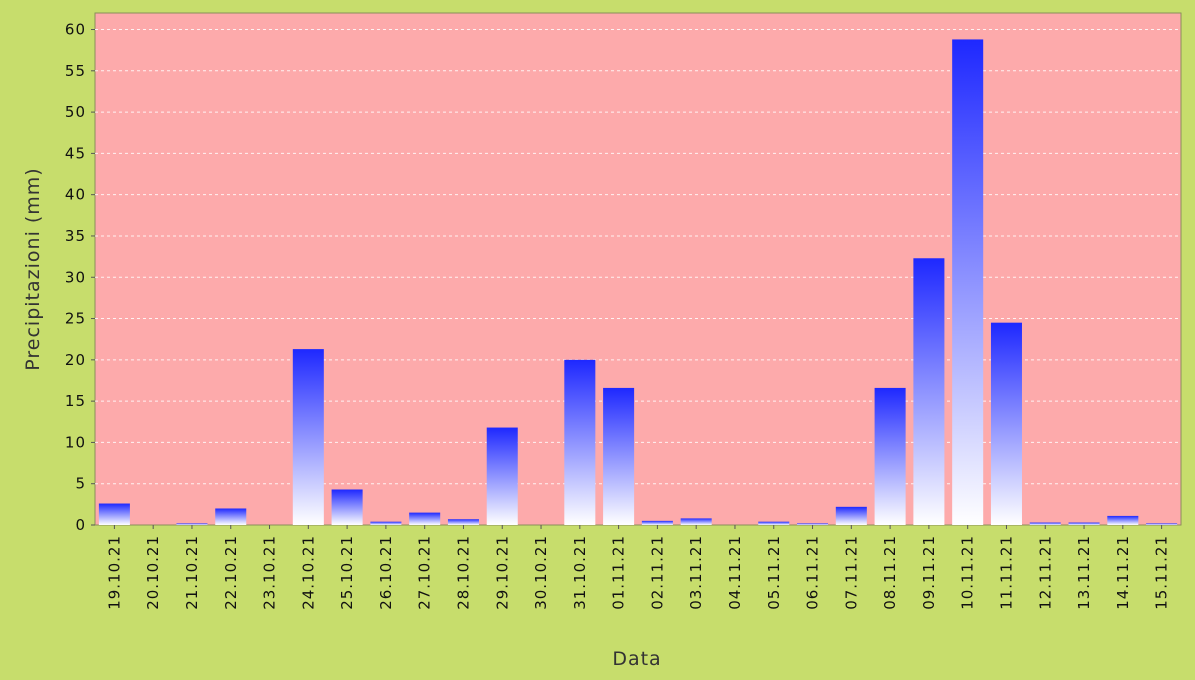  What do you see at coordinates (231, 516) in the screenshot?
I see `bar-22.10.21` at bounding box center [231, 516].